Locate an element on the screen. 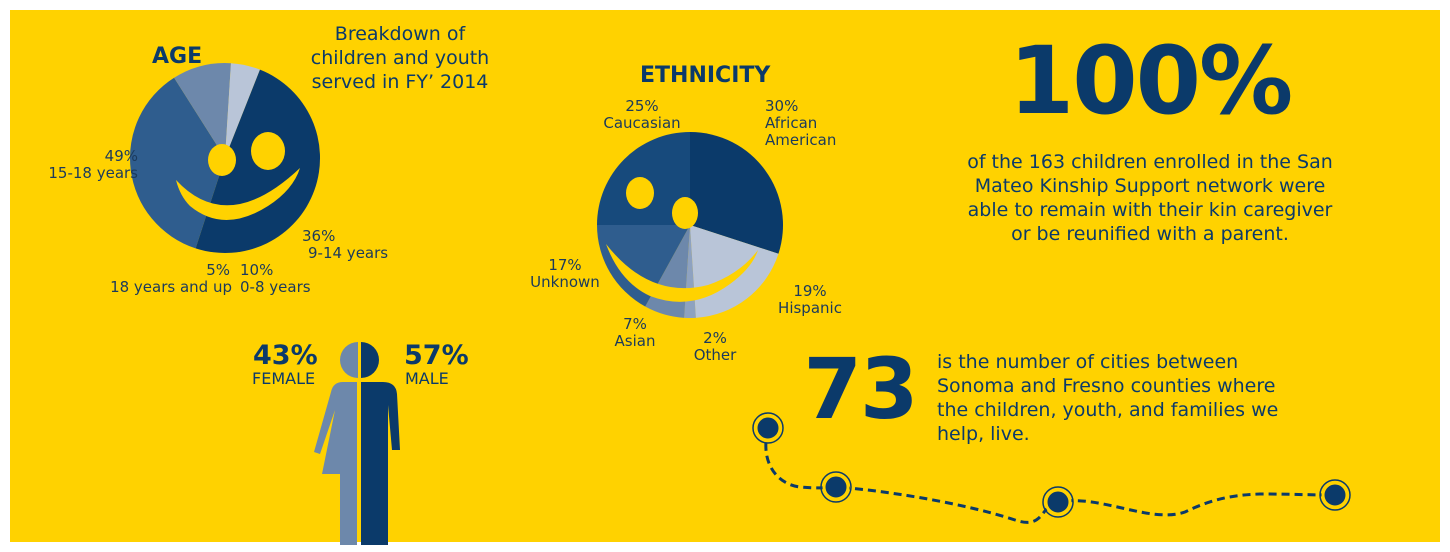 The height and width of the screenshot is (552, 1450). eth-pct-caucasian: 25% is located at coordinates (642, 106).